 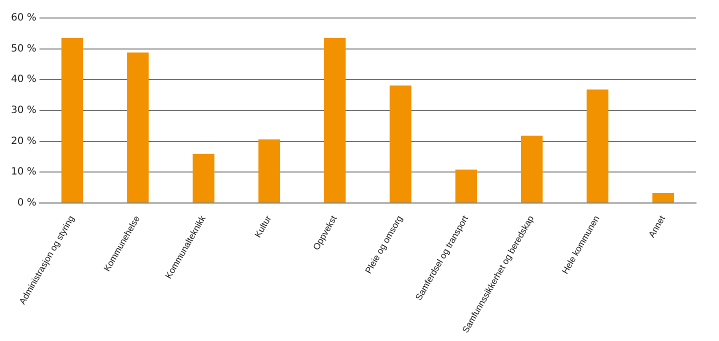 What do you see at coordinates (23, 141) in the screenshot?
I see `y-tick-label: 20 %` at bounding box center [23, 141].